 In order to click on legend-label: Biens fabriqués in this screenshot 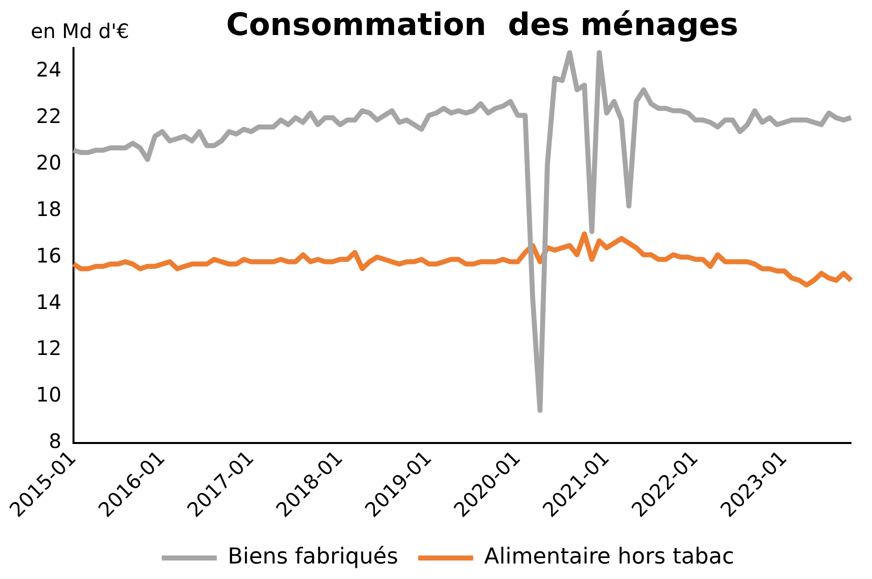, I will do `click(313, 557)`.